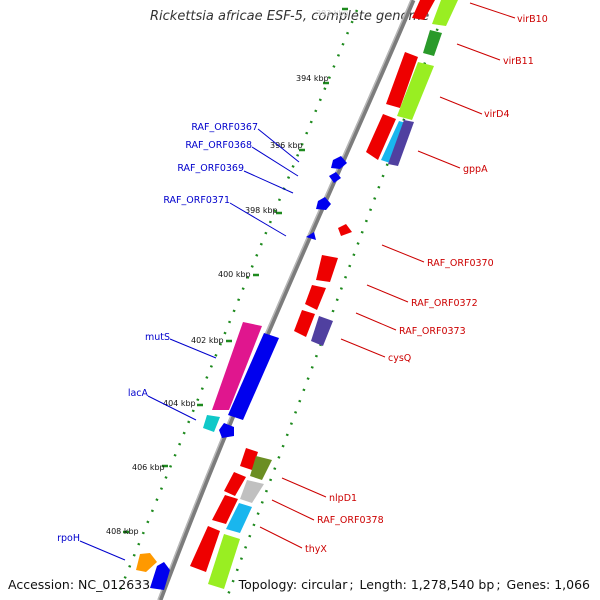 The width and height of the screenshot is (600, 600). Describe the element at coordinates (252, 491) in the screenshot. I see `gene-orf0378-gray` at that location.